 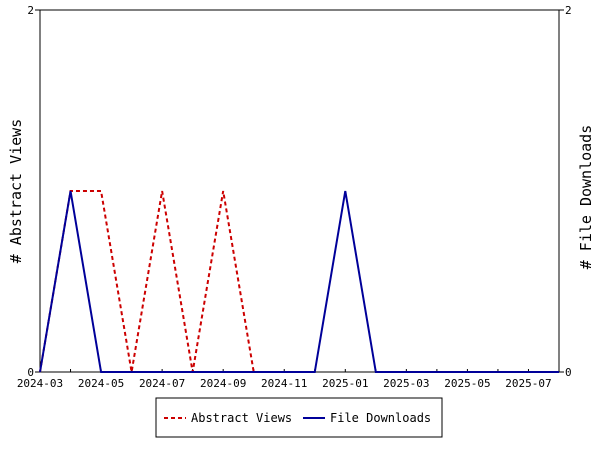 I want to click on y-right-axis-title: # File Downloads, so click(x=586, y=197).